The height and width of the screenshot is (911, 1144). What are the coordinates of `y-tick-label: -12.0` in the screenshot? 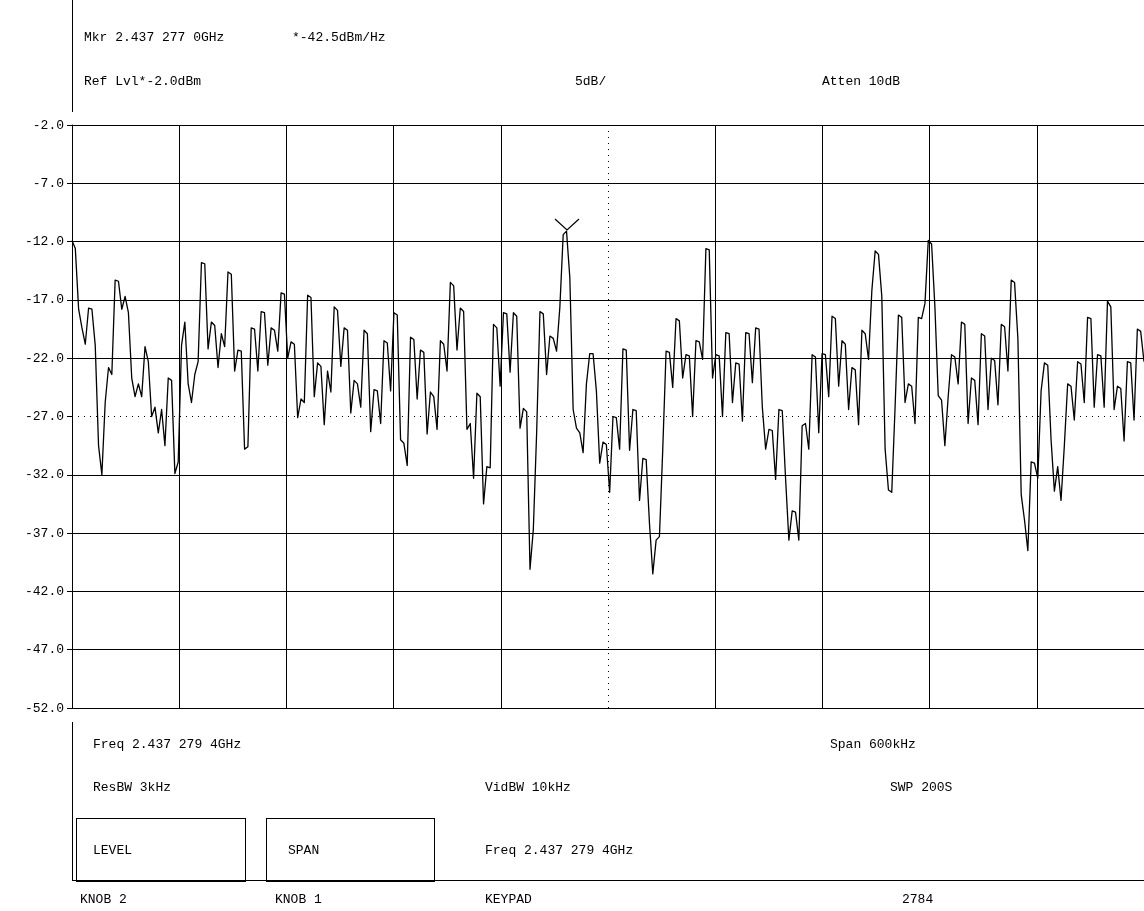 It's located at (44, 242).